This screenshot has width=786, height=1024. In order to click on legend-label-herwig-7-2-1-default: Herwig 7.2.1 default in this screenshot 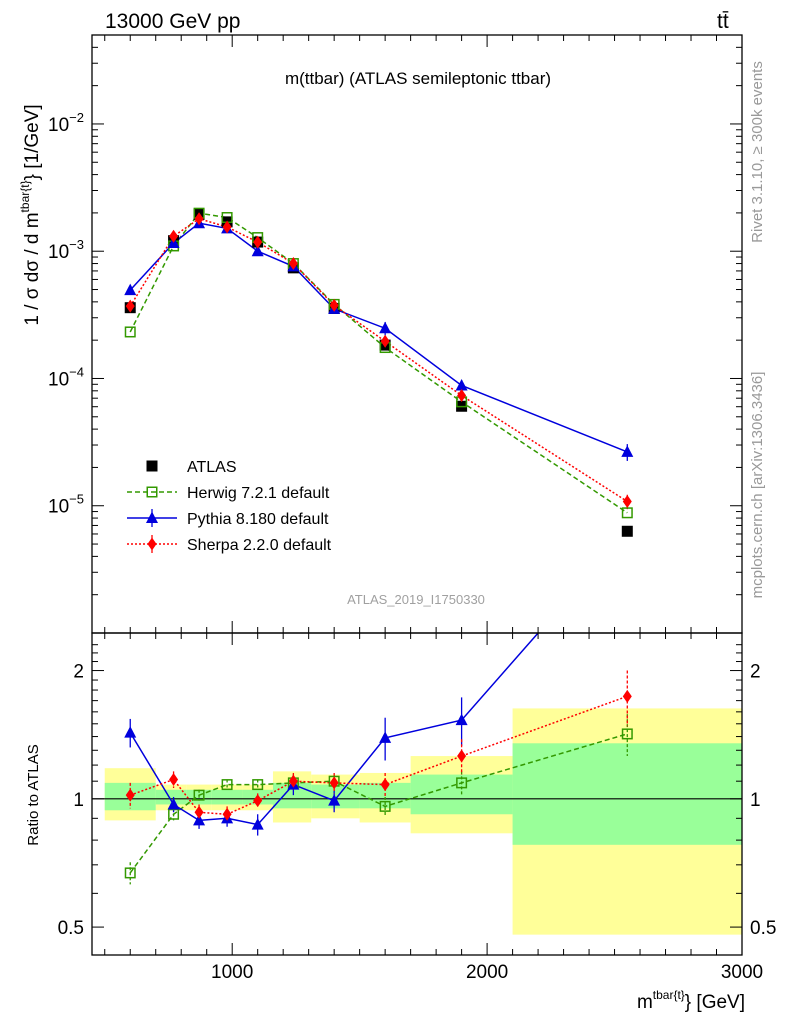, I will do `click(258, 493)`.